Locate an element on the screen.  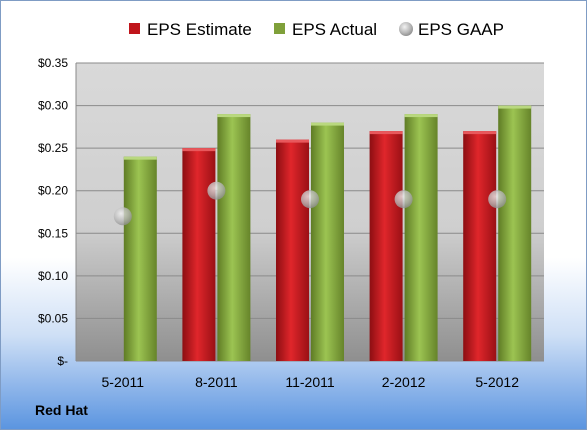
y-tick-label: $0.30 is located at coordinates (53, 106).